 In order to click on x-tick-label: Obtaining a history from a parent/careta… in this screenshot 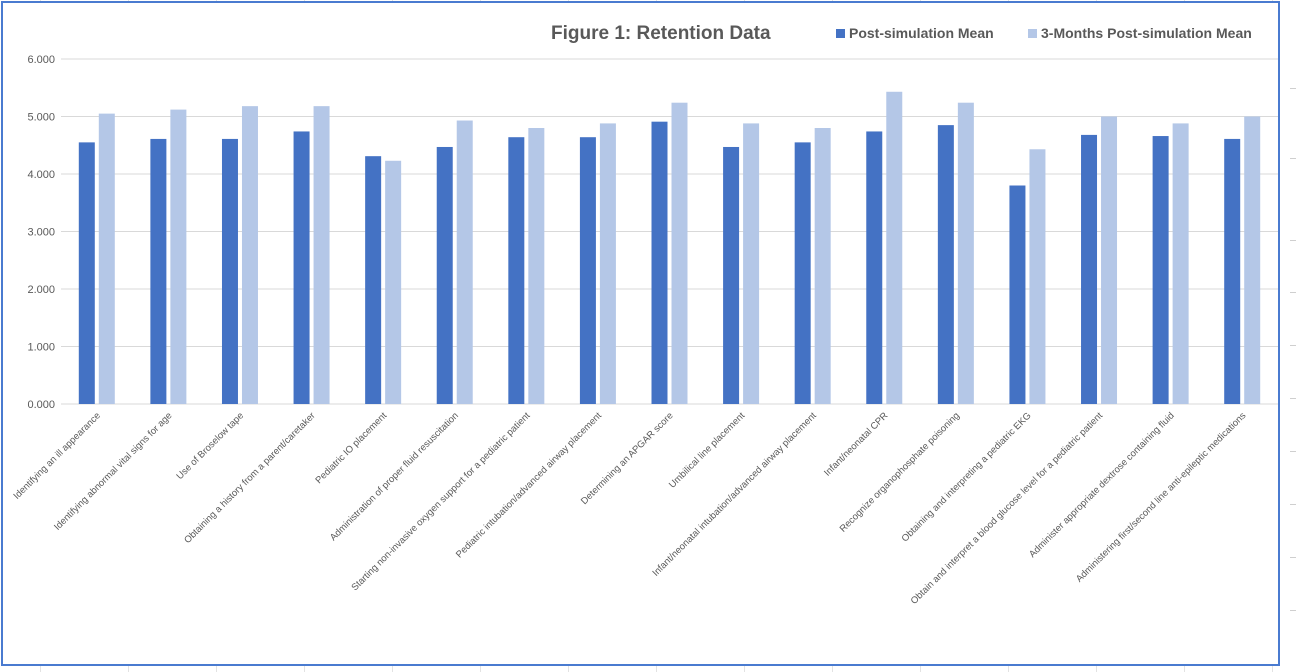, I will do `click(249, 477)`.